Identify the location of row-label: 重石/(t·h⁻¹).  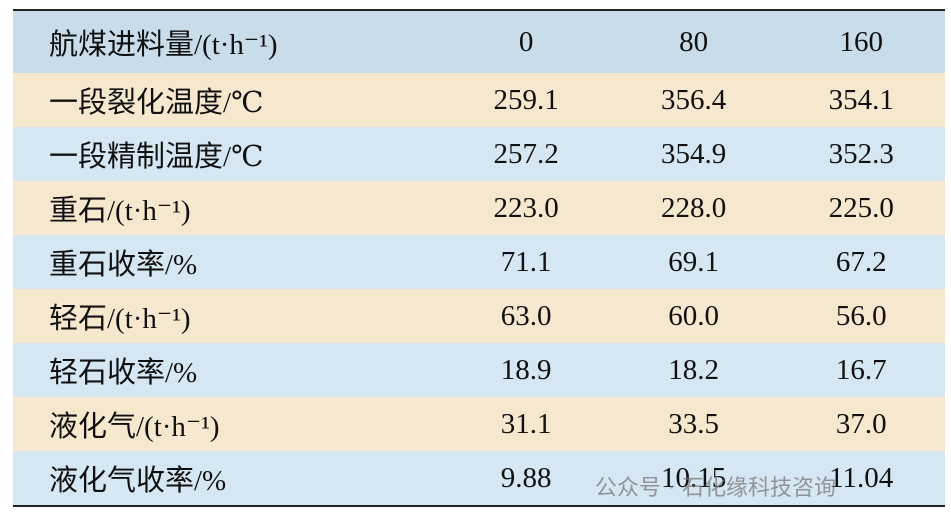
(228, 208).